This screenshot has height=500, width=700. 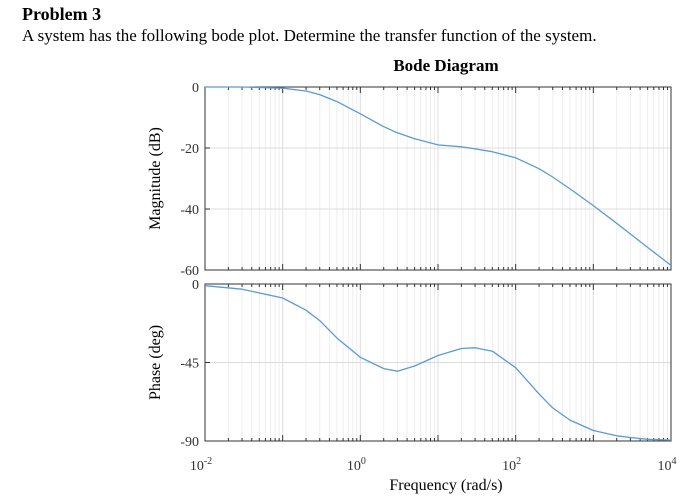 I want to click on x-tick-label: 10⁰, so click(x=356, y=465).